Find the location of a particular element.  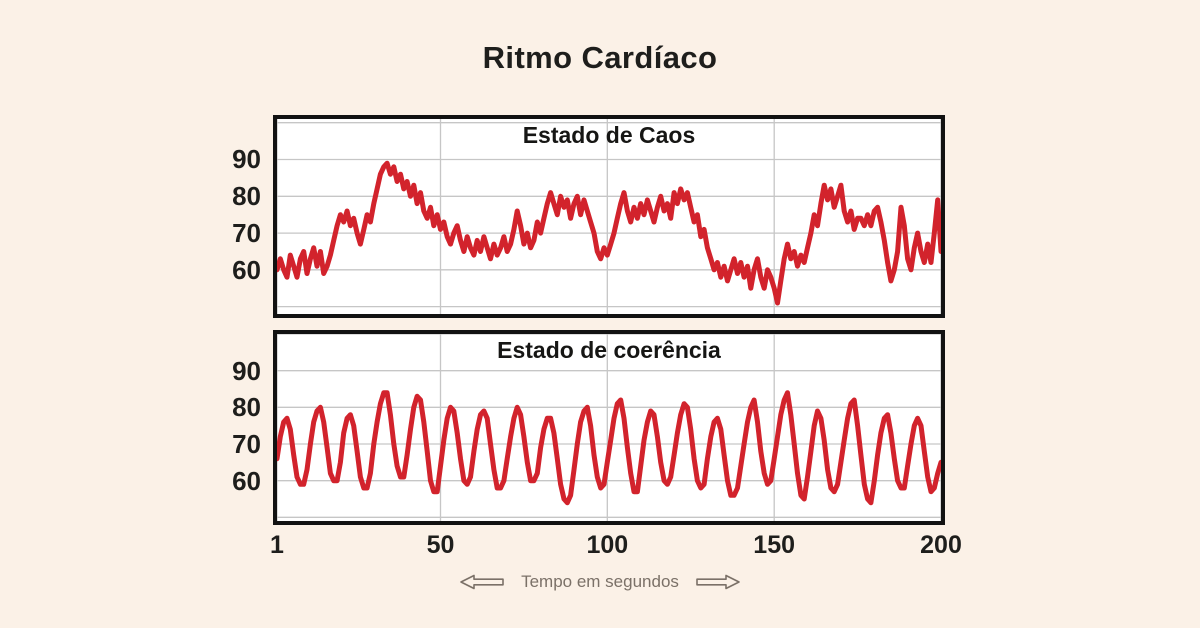

page-title: Ritmo Cardíaco is located at coordinates (600, 57).